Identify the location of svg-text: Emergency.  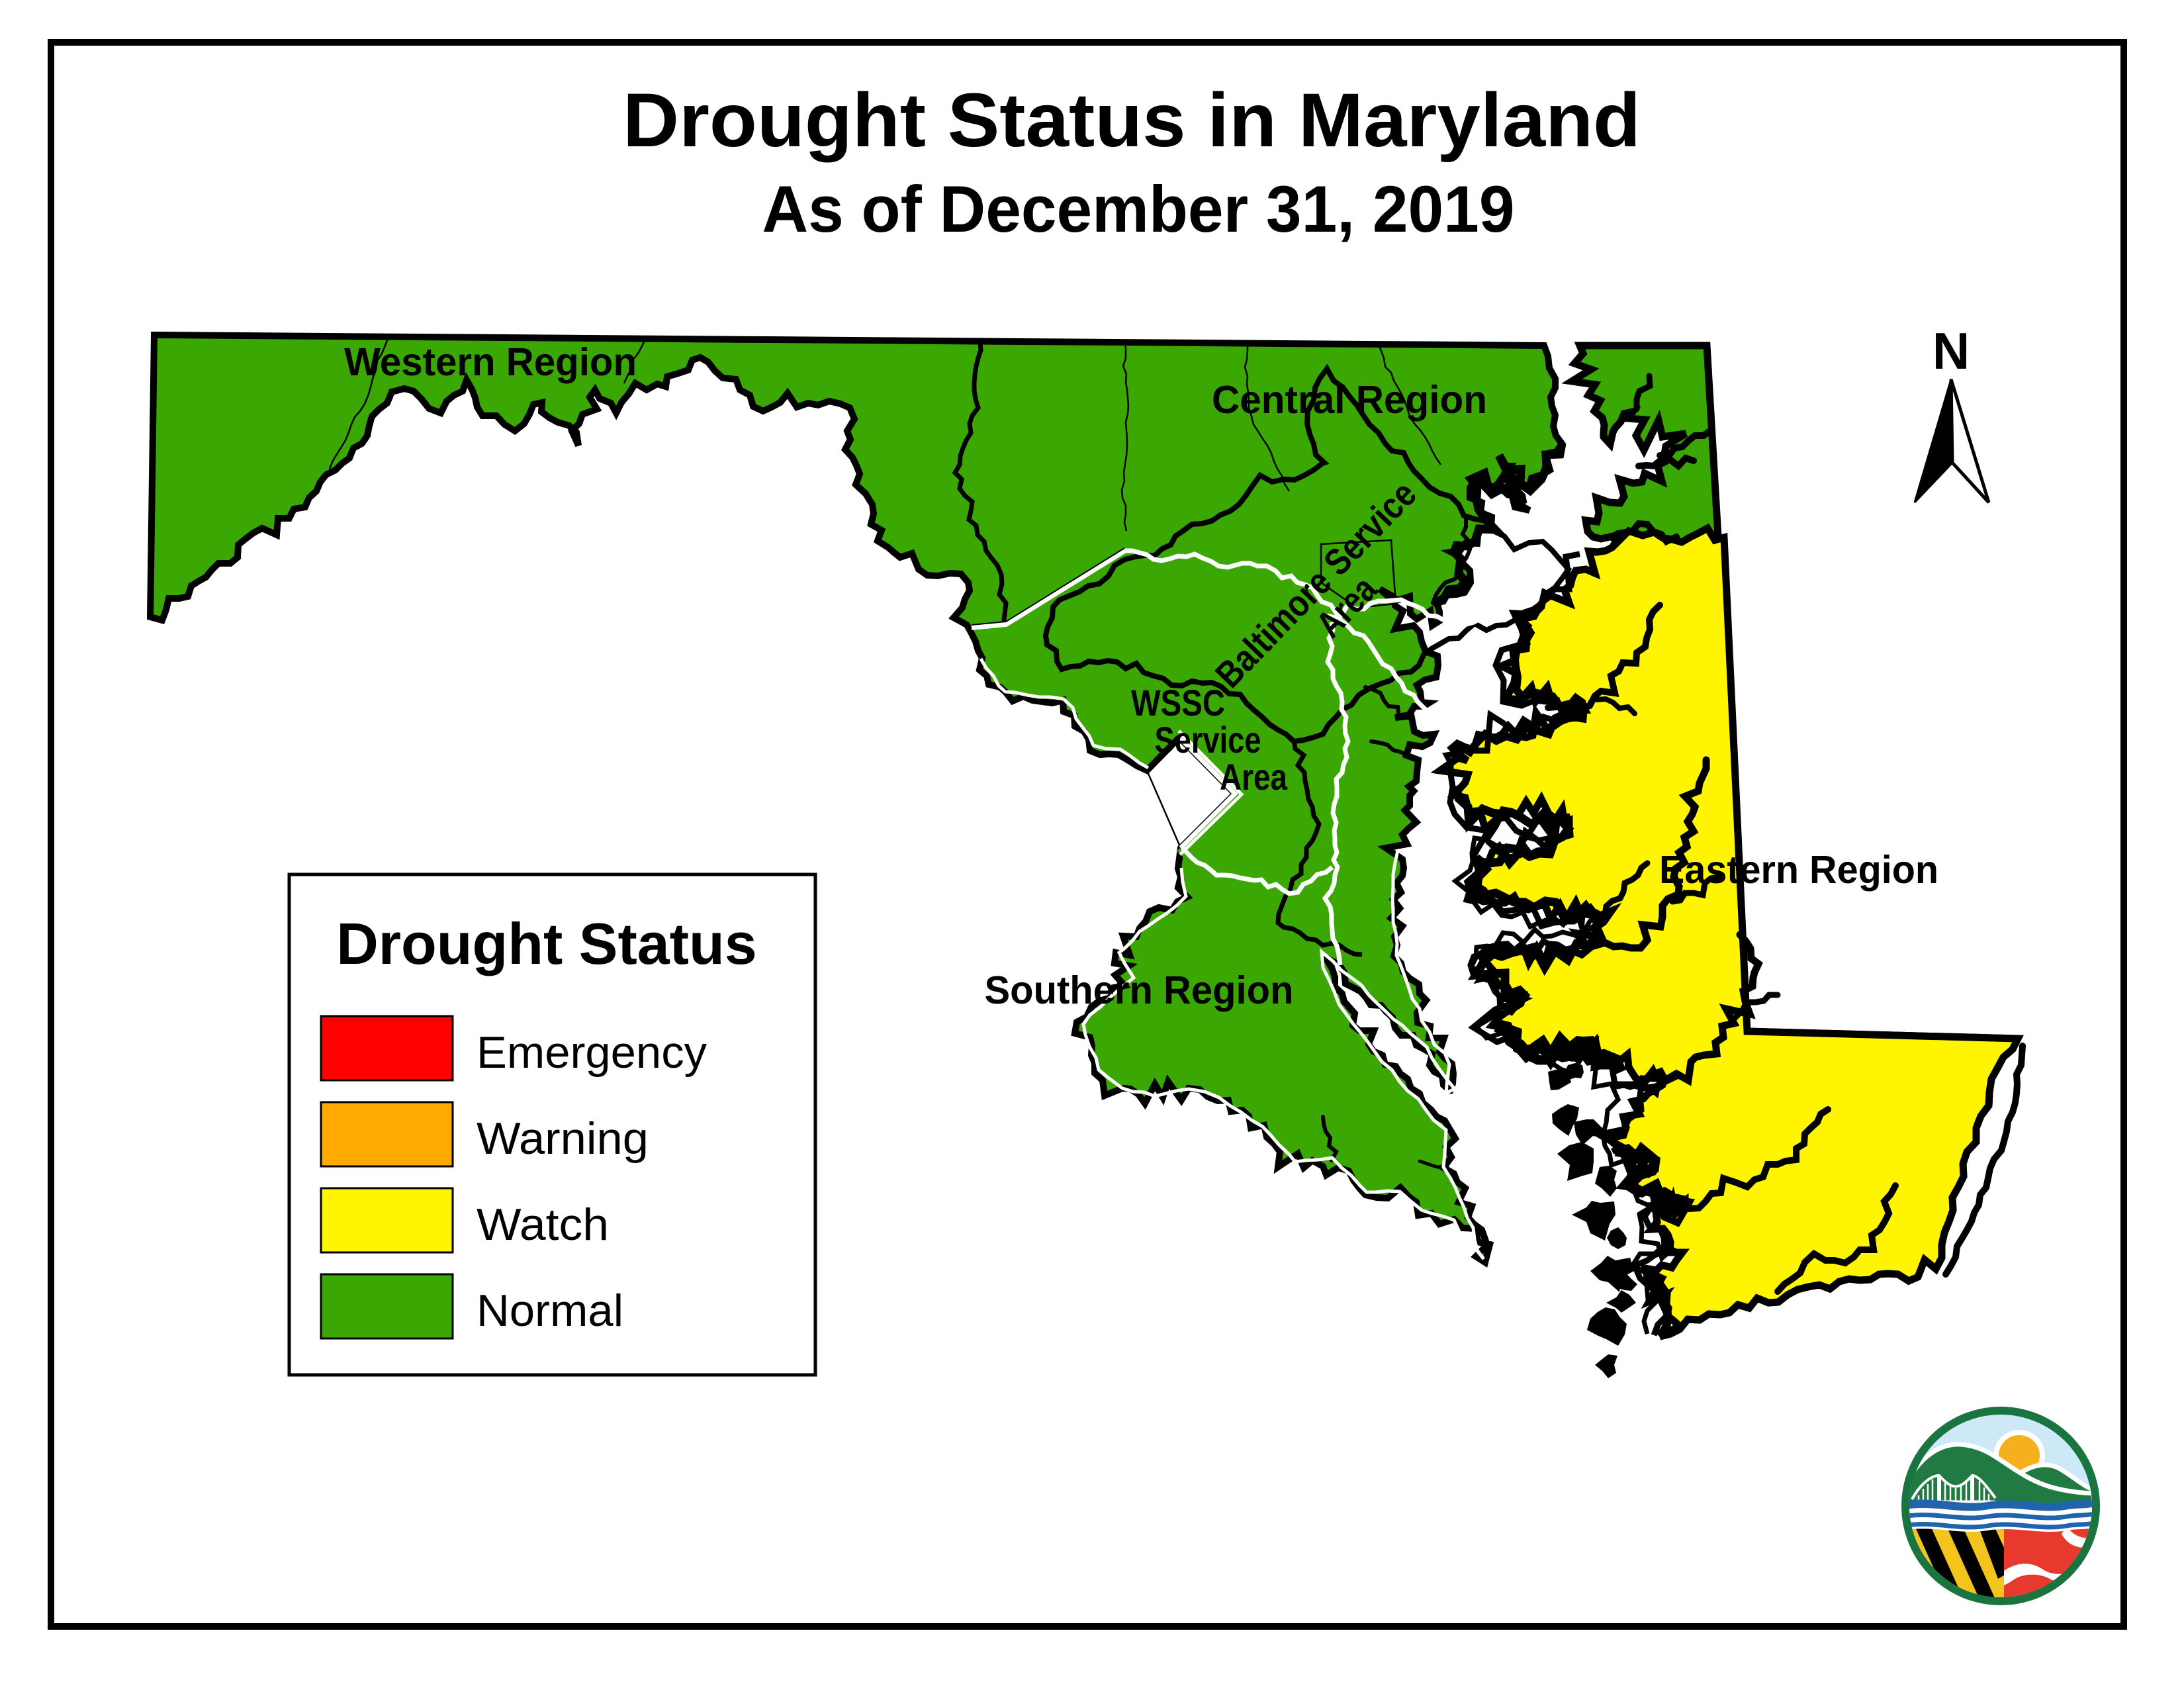
(592, 1052).